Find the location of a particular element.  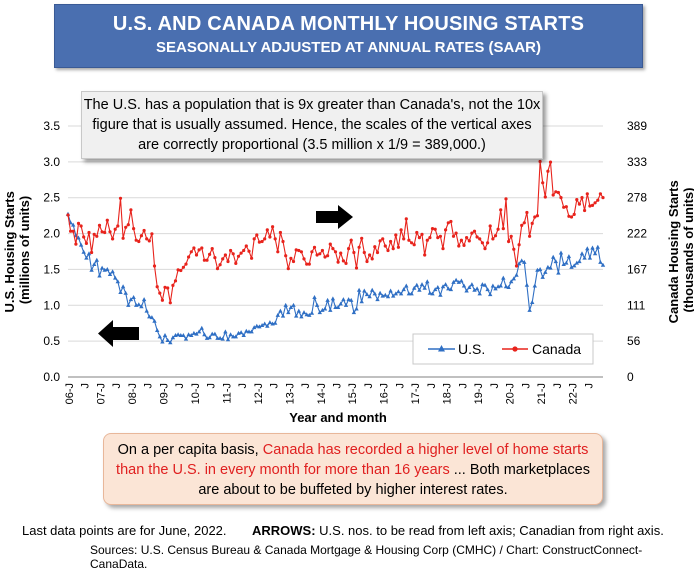

x-tick-label: 20-J is located at coordinates (511, 393).